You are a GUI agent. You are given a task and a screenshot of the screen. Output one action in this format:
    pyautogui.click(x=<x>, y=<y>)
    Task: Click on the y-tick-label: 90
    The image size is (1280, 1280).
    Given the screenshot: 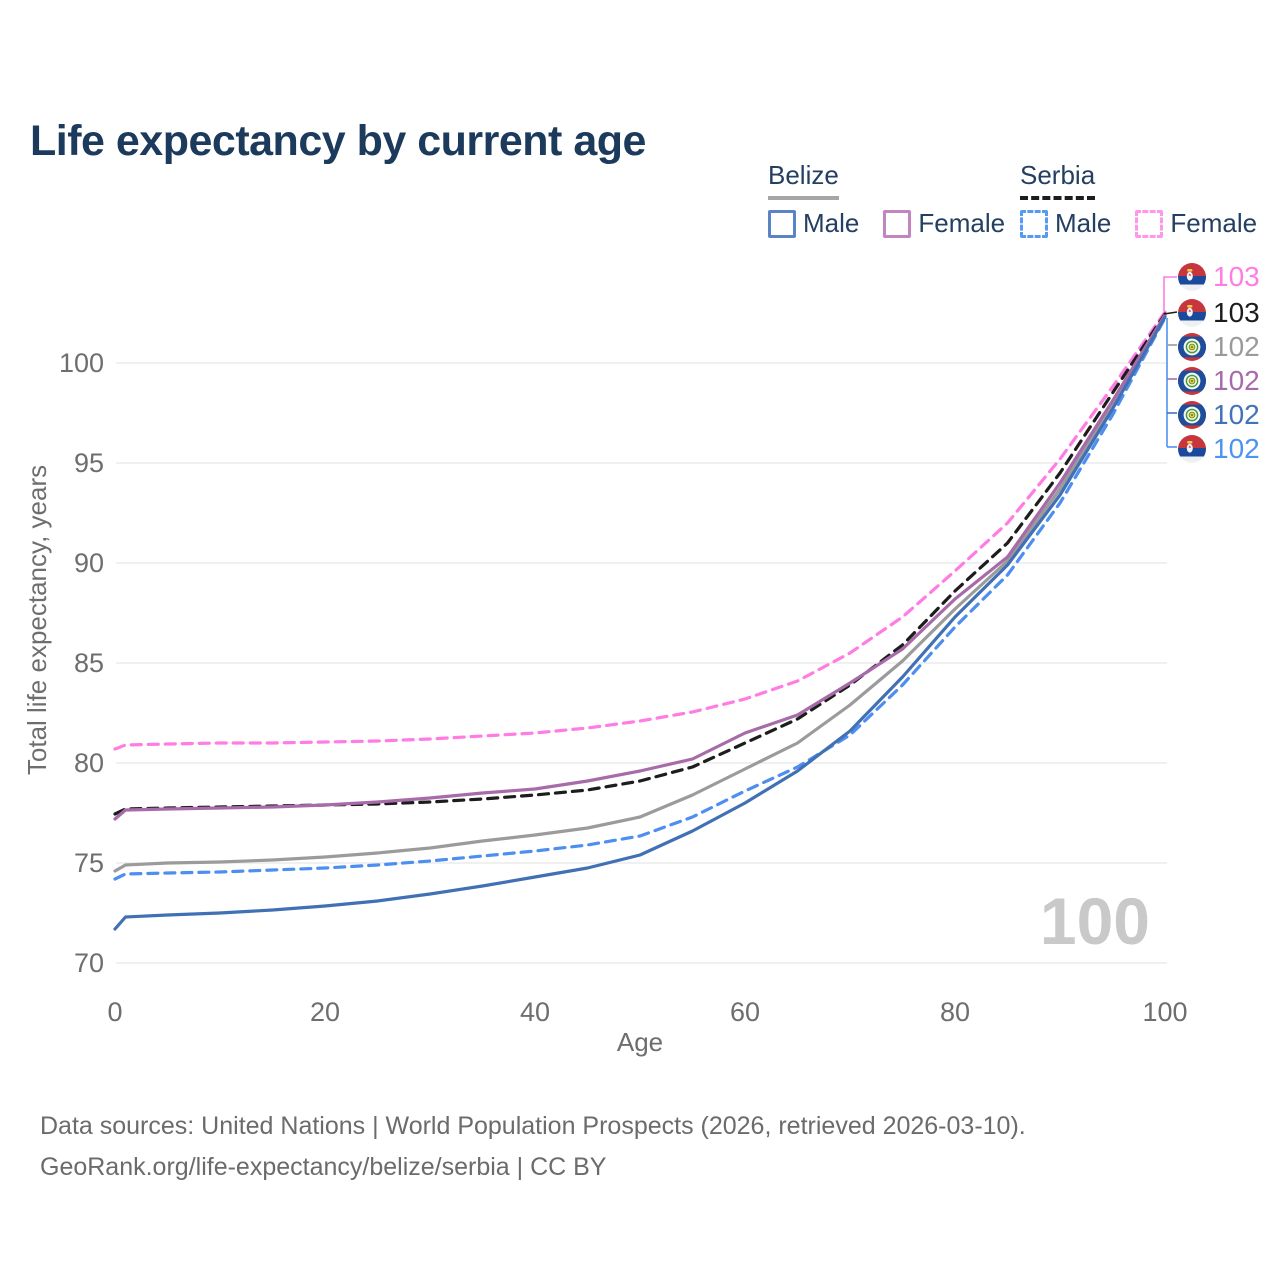 What is the action you would take?
    pyautogui.click(x=89, y=563)
    